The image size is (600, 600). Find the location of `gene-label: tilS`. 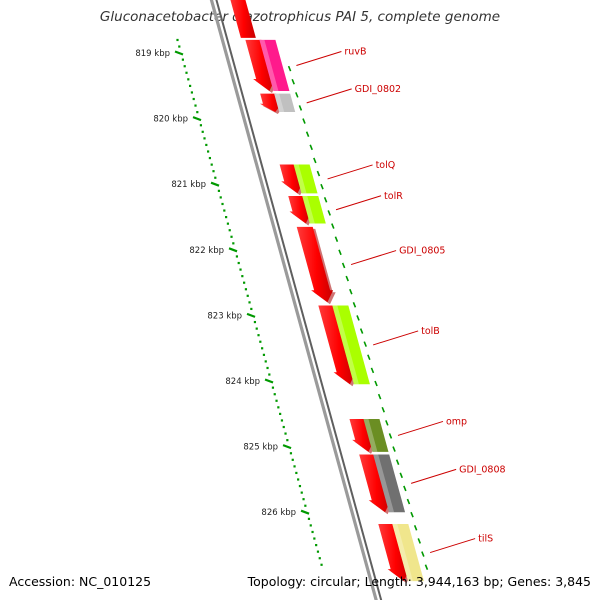

gene-label: tilS is located at coordinates (485, 539).